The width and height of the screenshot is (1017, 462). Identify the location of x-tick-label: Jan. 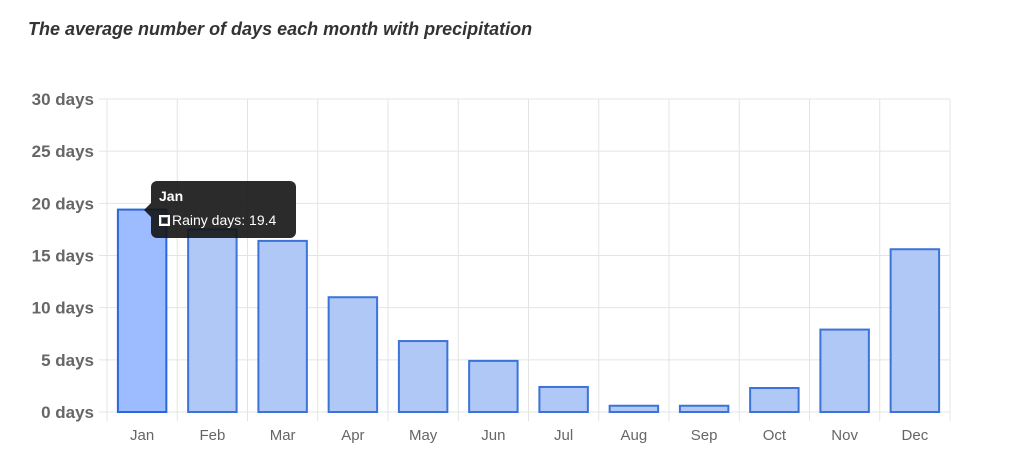
(142, 435).